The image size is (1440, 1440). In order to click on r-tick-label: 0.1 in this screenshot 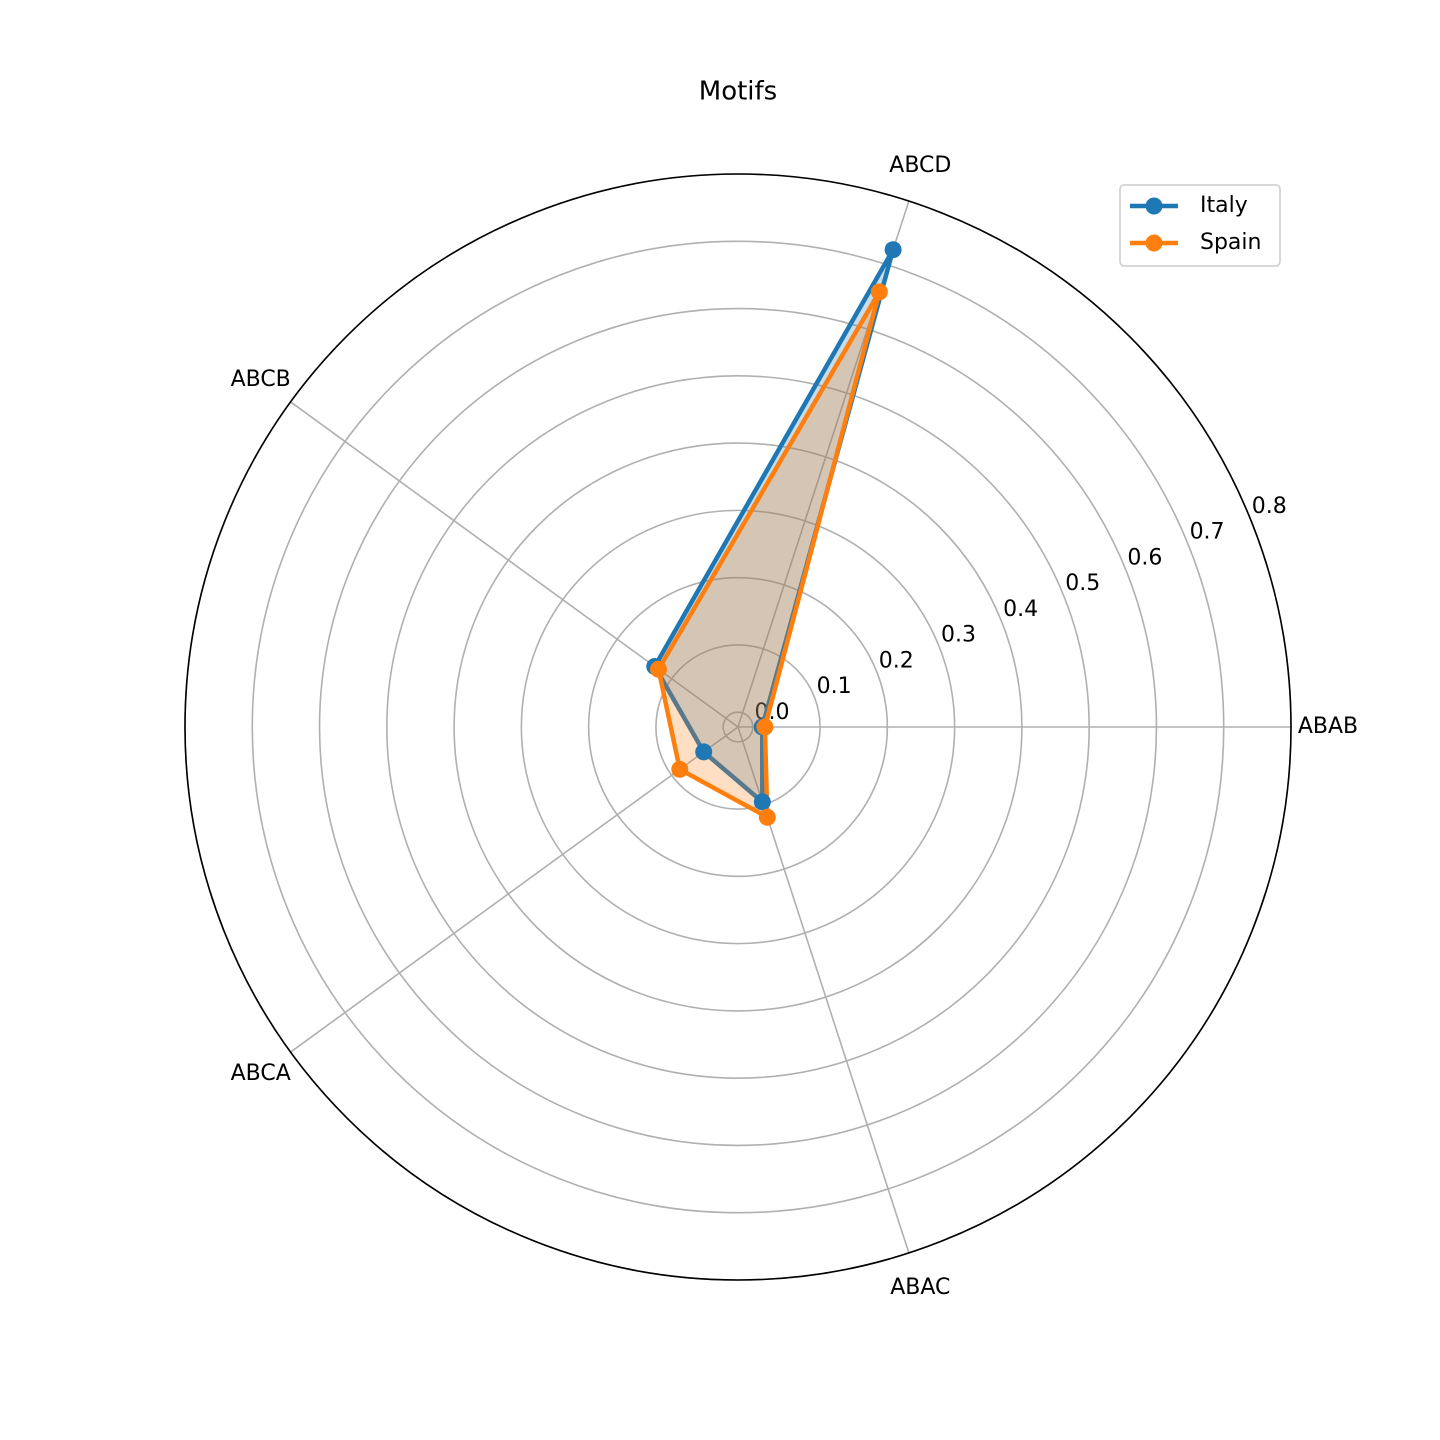, I will do `click(834, 686)`.